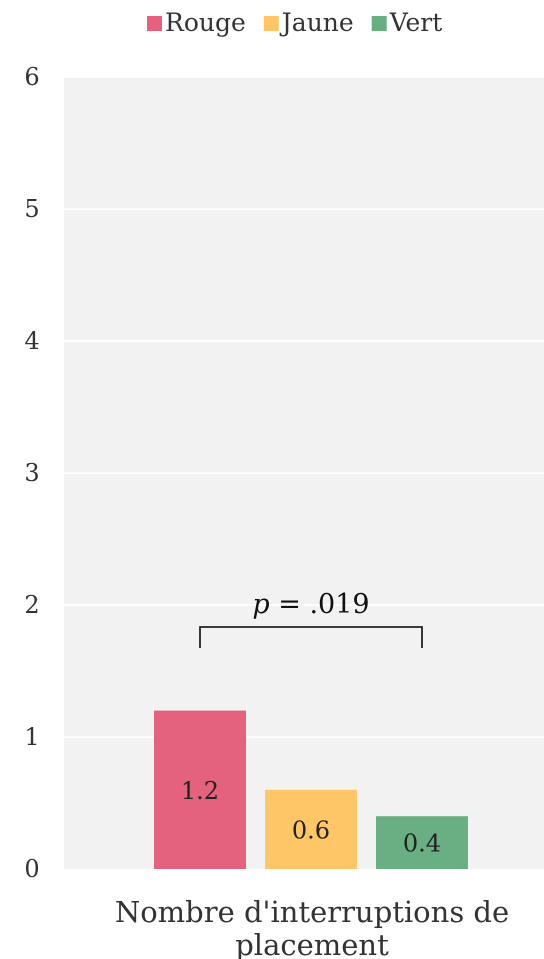 This screenshot has width=544, height=959. I want to click on bar-value-label: 1.2, so click(200, 791).